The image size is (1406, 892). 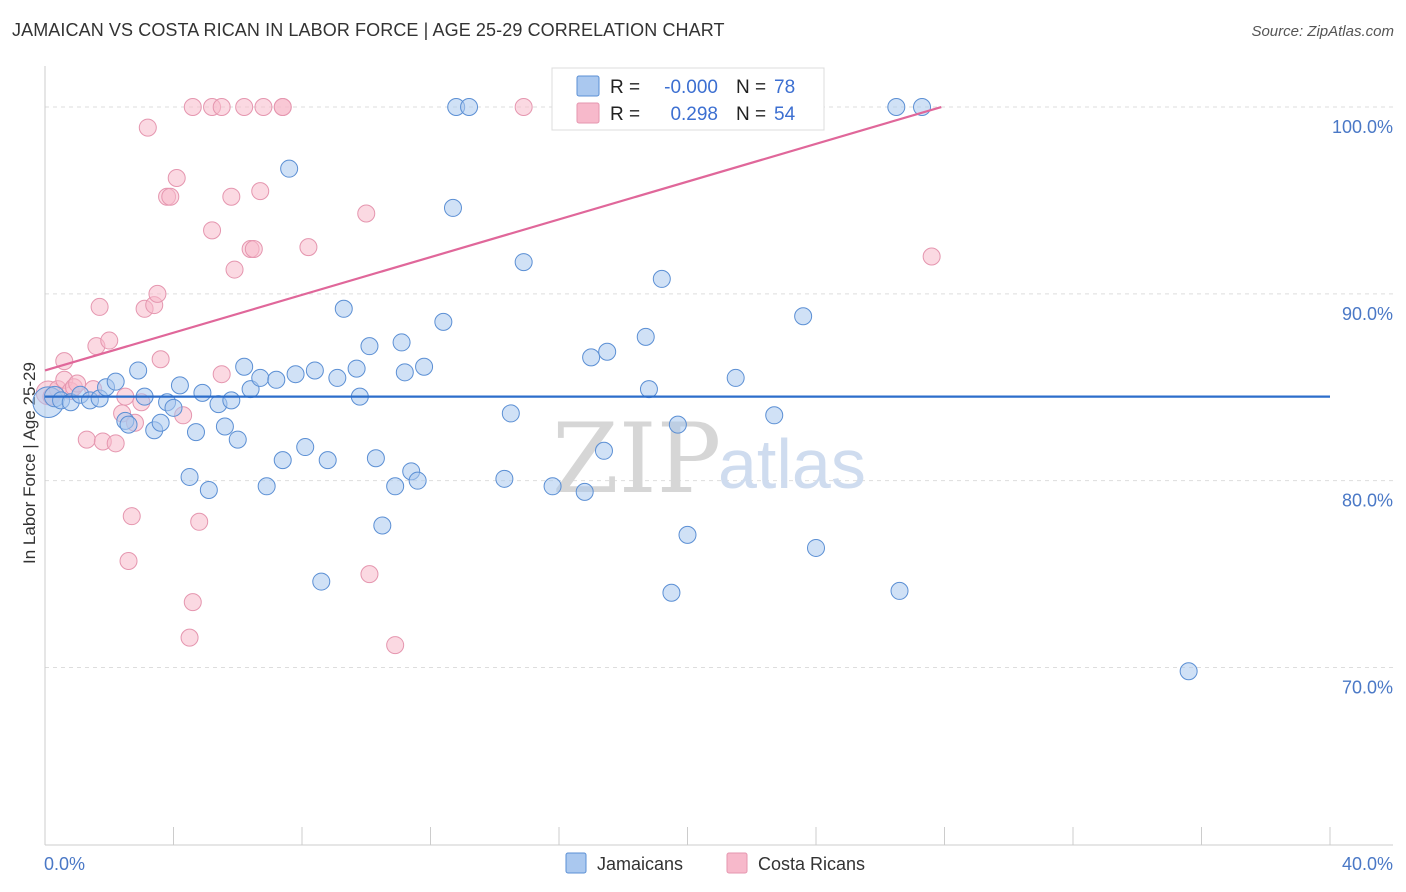 I want to click on x-tick-label-min: 0.0%, so click(x=64, y=864).